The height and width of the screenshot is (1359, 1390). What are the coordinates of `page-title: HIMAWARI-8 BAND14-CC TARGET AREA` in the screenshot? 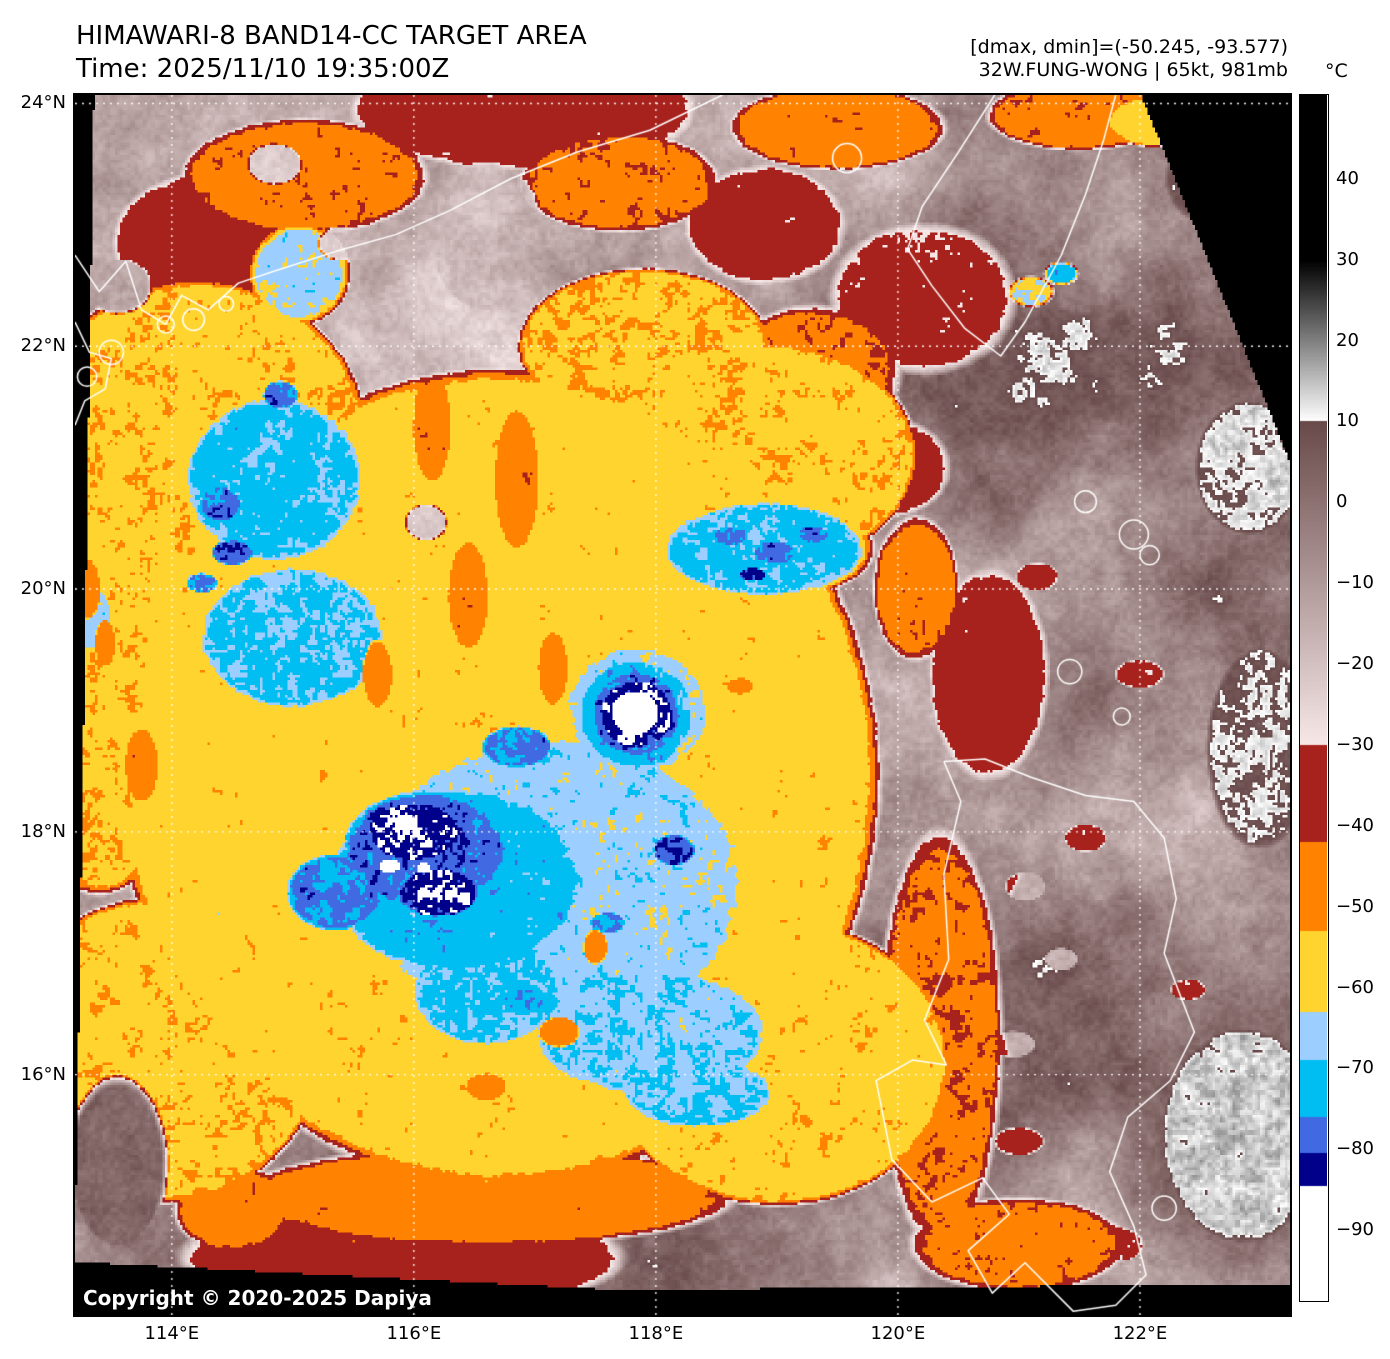 It's located at (331, 36).